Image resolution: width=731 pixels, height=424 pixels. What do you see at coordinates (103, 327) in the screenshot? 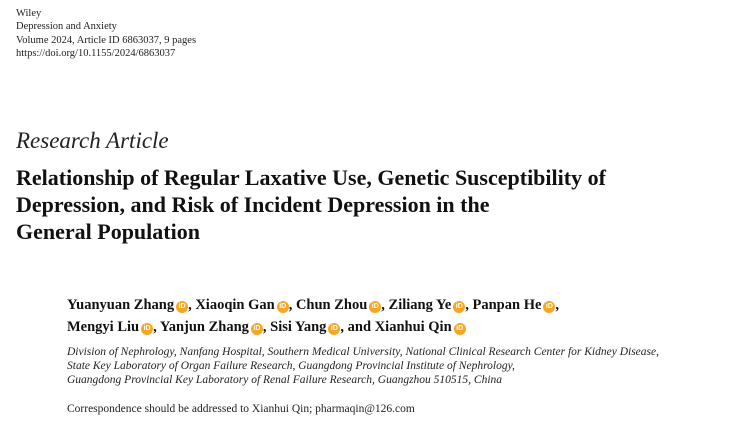
I see `author-name: Mengyi Liu` at bounding box center [103, 327].